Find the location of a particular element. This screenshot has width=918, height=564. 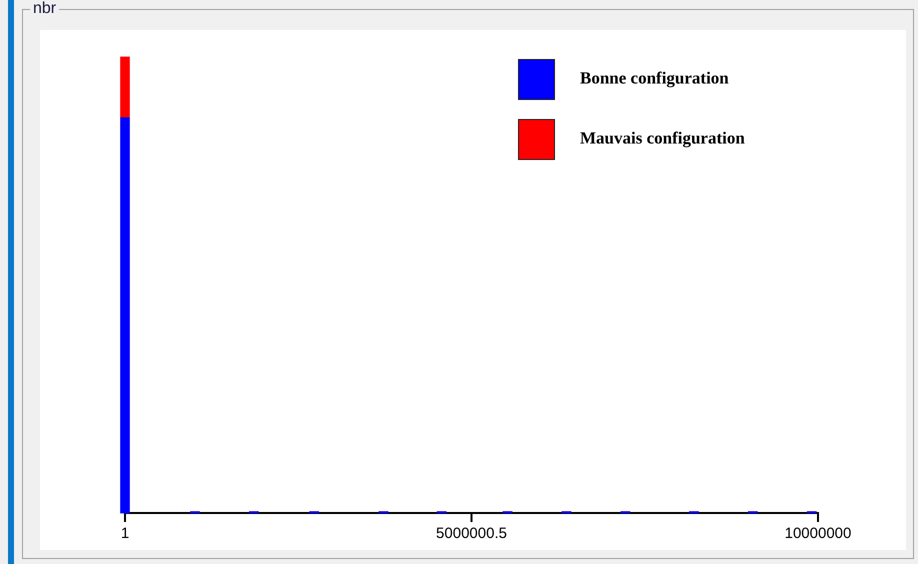

legend-label: Bonne configuration is located at coordinates (655, 78).